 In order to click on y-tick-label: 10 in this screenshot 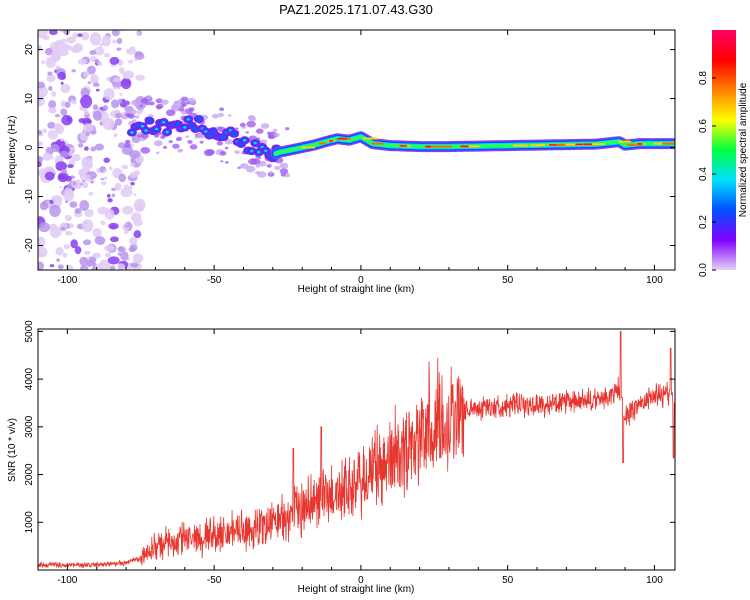, I will do `click(29, 99)`.